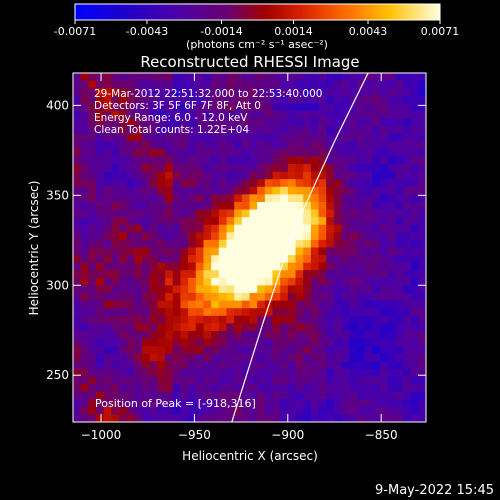  I want to click on y-tick-label: 350, so click(57, 195).